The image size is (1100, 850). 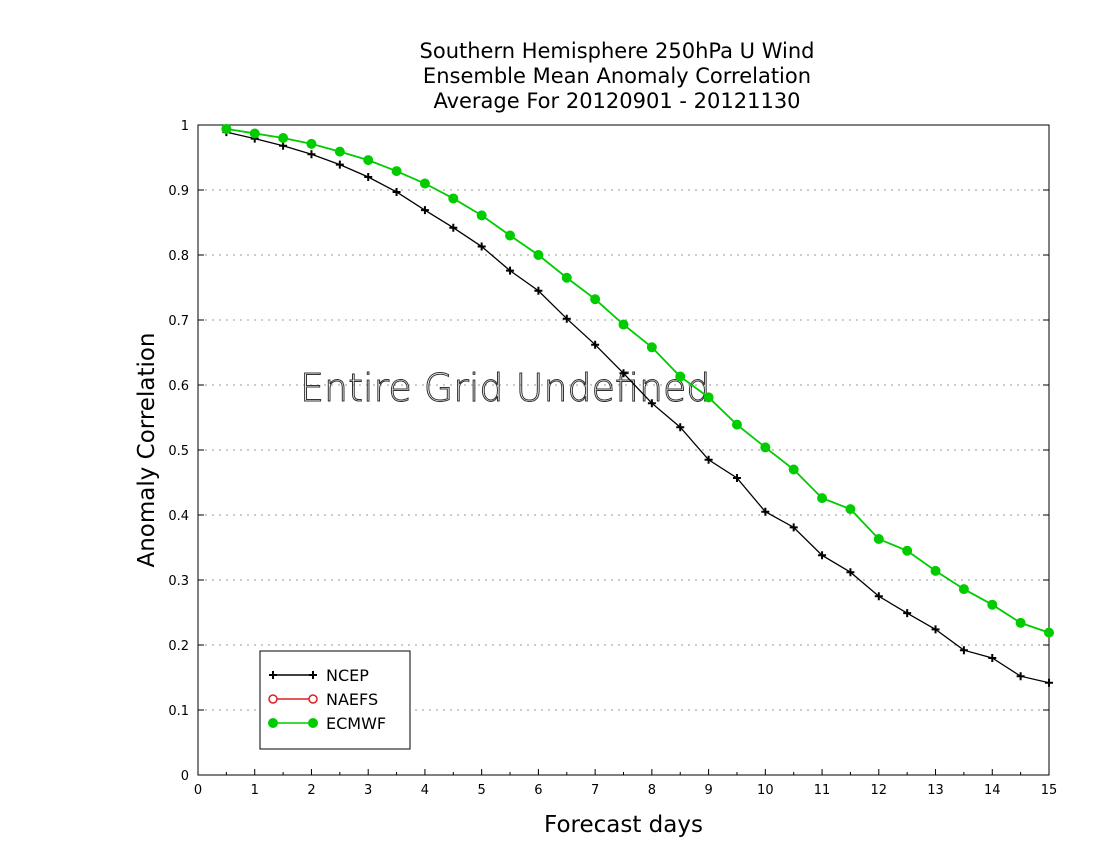 What do you see at coordinates (368, 790) in the screenshot?
I see `x-tick-label: 3` at bounding box center [368, 790].